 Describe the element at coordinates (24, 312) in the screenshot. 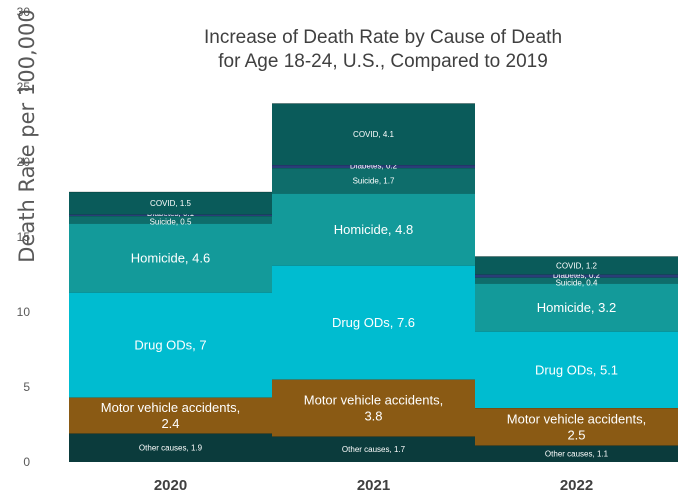

I see `y-tick-label: 10` at that location.